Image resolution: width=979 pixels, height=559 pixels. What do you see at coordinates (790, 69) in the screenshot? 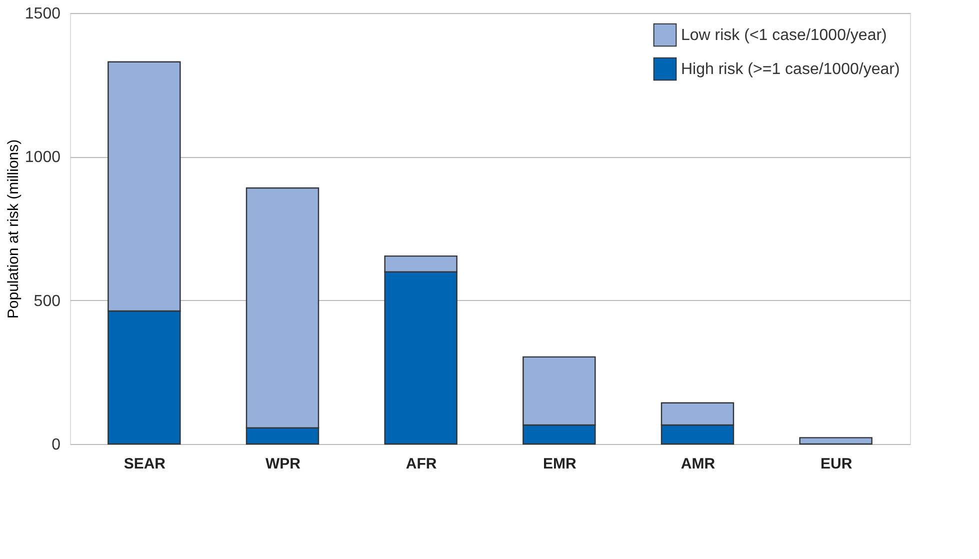
I see `legend-label: High risk (>=1 case/1000/year)` at bounding box center [790, 69].